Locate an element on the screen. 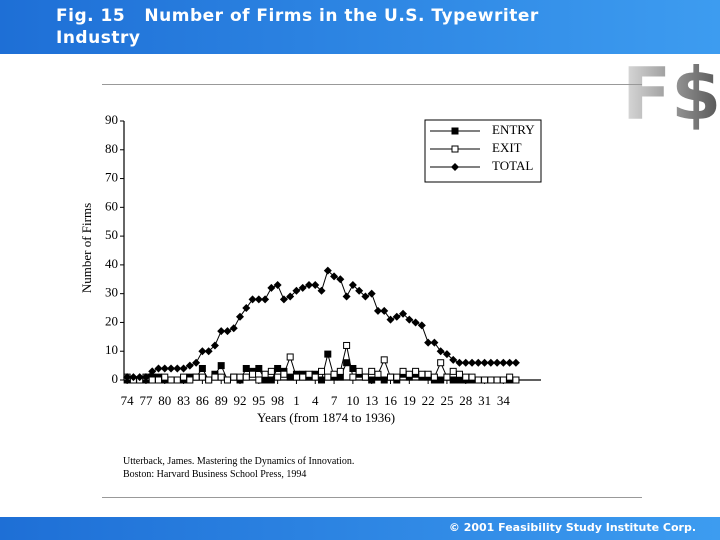  x-tick-label: 10 is located at coordinates (352, 400).